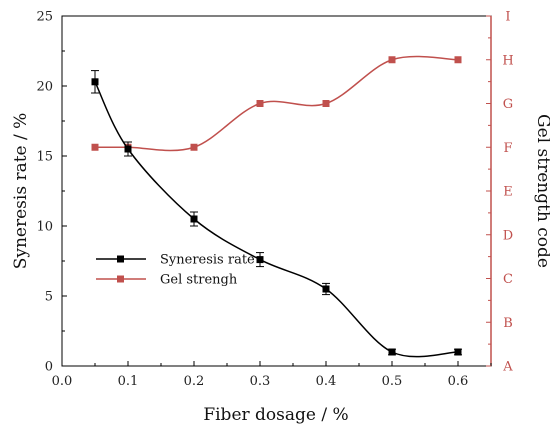 Image resolution: width=550 pixels, height=432 pixels. I want to click on left-axis-ticks: 0 5 10 15 20 25, so click(51, 192).